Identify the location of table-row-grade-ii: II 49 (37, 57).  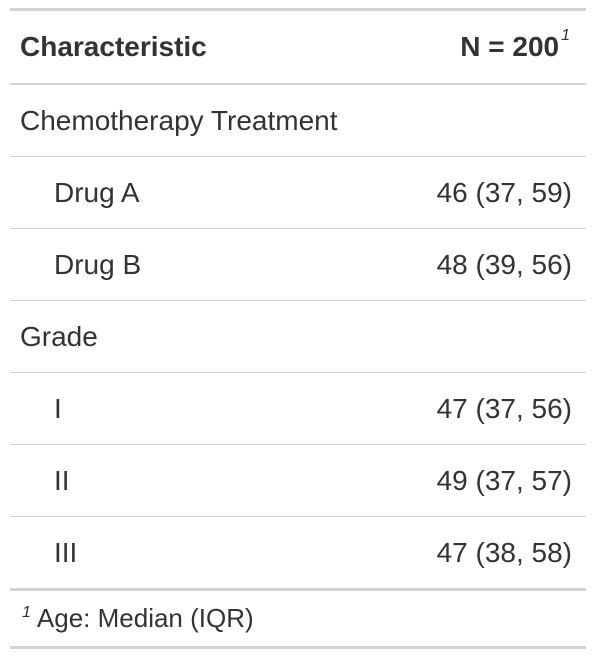
(298, 481).